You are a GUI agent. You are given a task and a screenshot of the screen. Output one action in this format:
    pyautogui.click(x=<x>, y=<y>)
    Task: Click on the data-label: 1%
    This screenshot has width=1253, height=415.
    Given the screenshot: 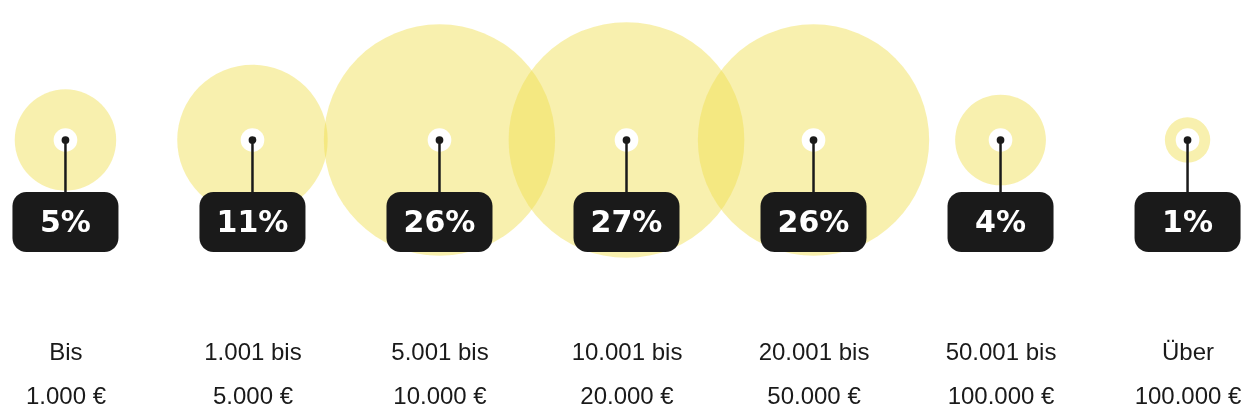 What is the action you would take?
    pyautogui.click(x=1188, y=221)
    